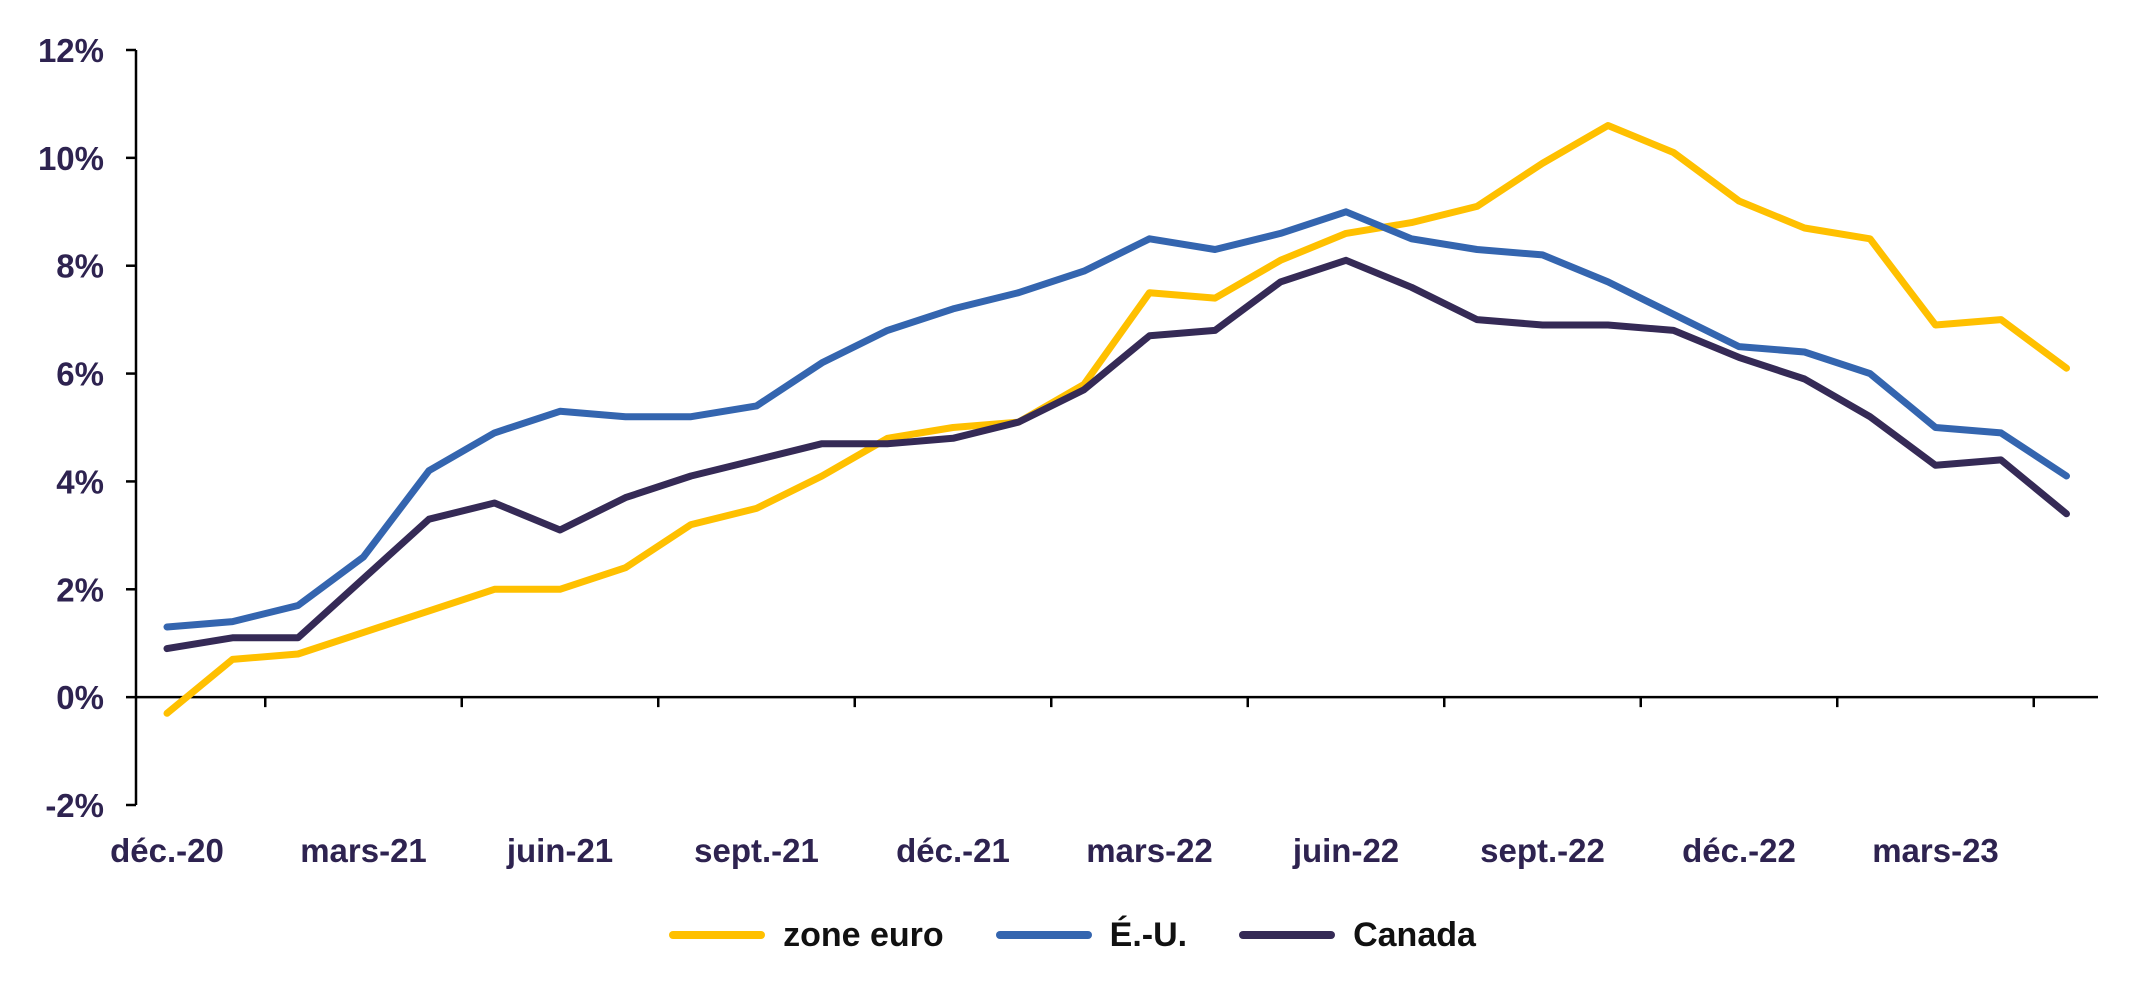 This screenshot has width=2145, height=990. Describe the element at coordinates (71, 50) in the screenshot. I see `y-tick-label: 12%` at that location.